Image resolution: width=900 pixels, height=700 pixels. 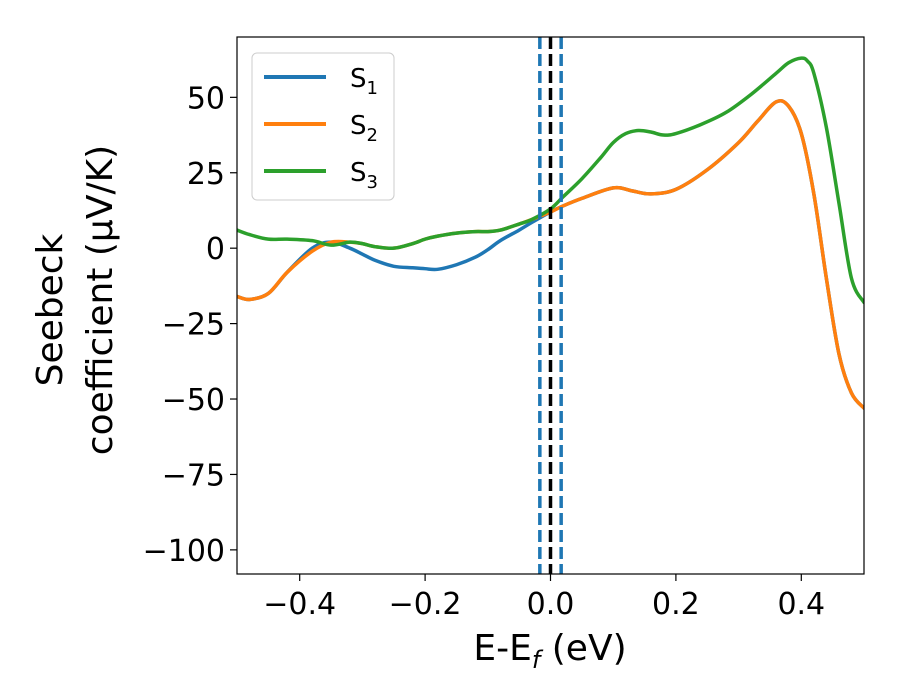 What do you see at coordinates (549, 651) in the screenshot?
I see `x-axis-title: E-Ef (eV)` at bounding box center [549, 651].